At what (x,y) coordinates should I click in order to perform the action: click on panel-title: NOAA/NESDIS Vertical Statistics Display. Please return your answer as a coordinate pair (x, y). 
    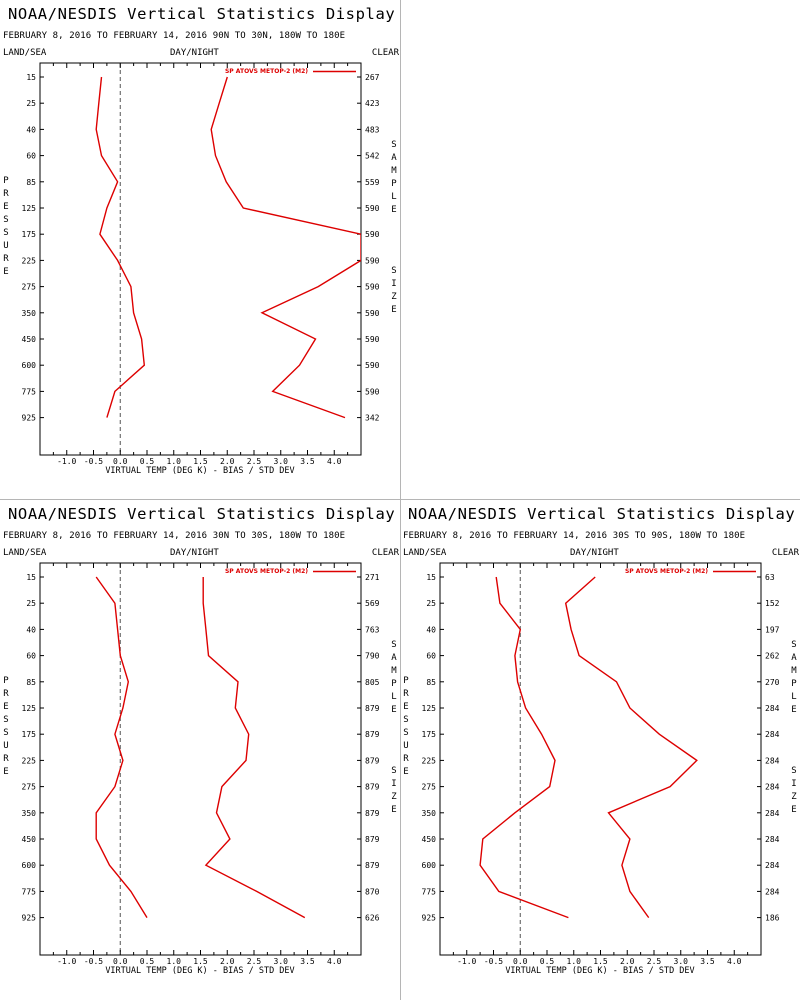
    Looking at the image, I should click on (602, 514).